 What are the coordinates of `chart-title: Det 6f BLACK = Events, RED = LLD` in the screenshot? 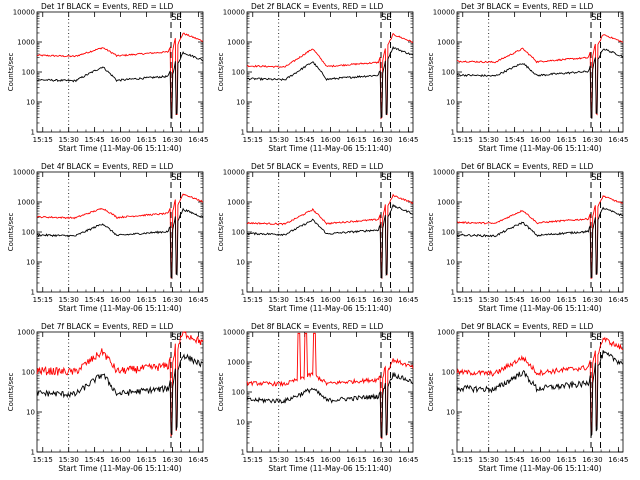 It's located at (527, 166).